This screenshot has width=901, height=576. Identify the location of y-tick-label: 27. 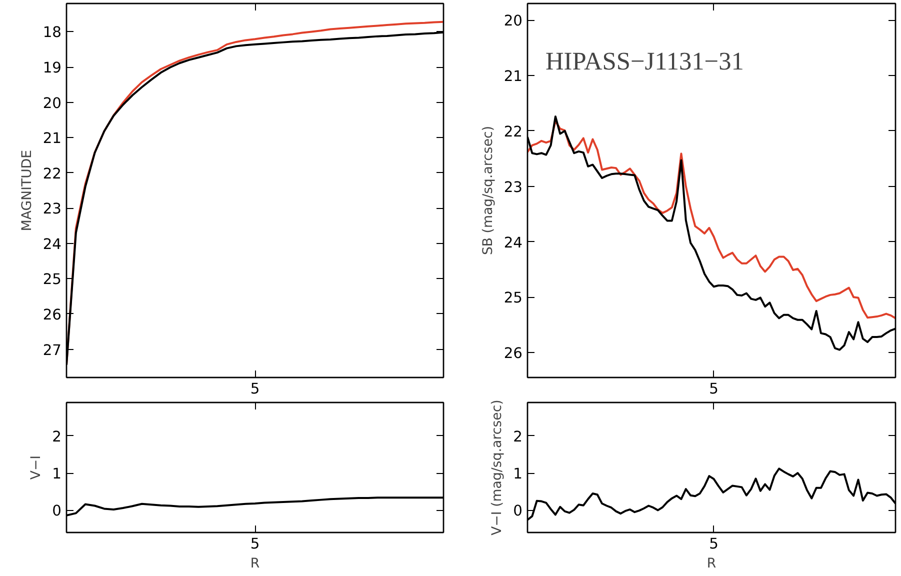
(52, 350).